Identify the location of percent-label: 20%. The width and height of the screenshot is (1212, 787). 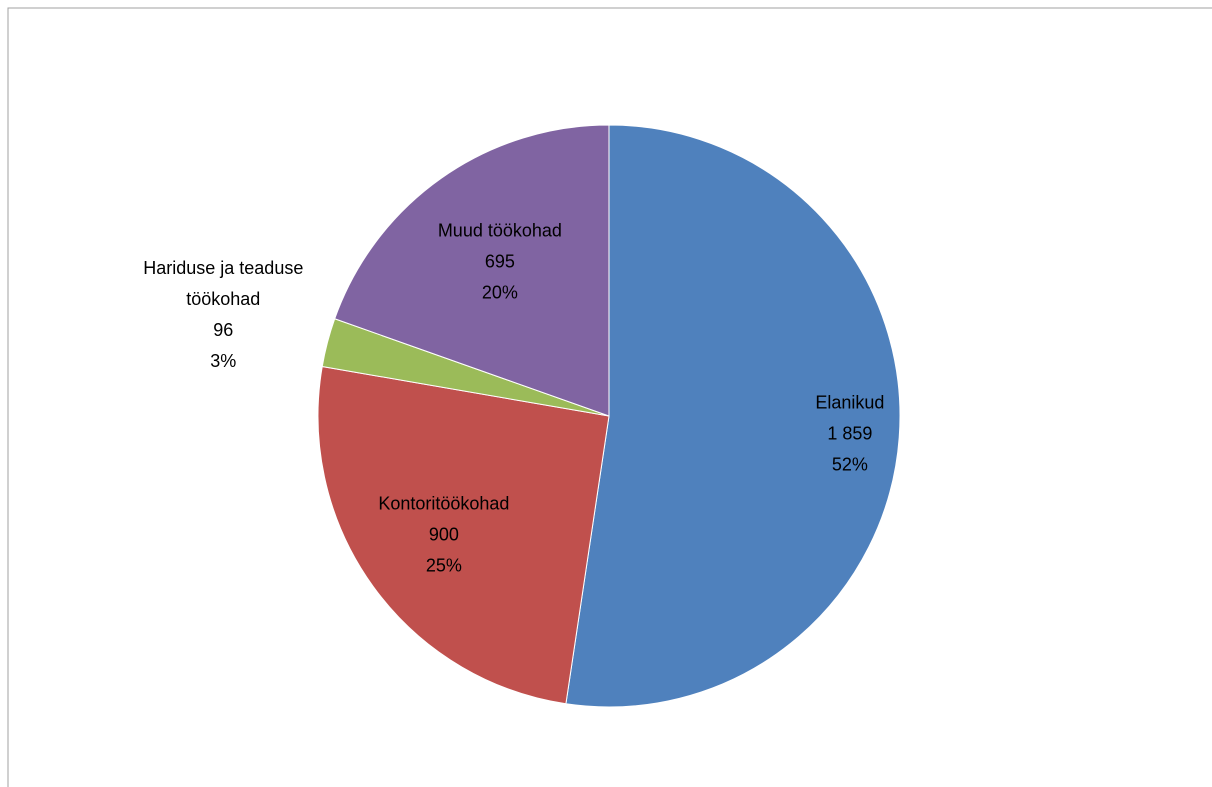
(499, 292).